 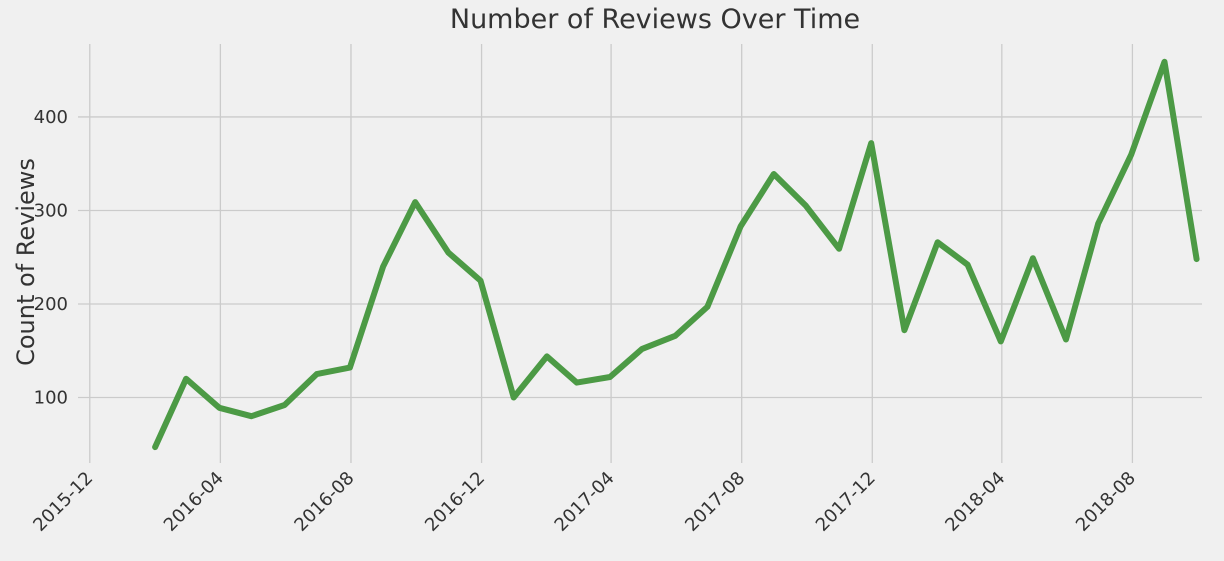 I want to click on x-tick-label: 2018-04, so click(x=975, y=502).